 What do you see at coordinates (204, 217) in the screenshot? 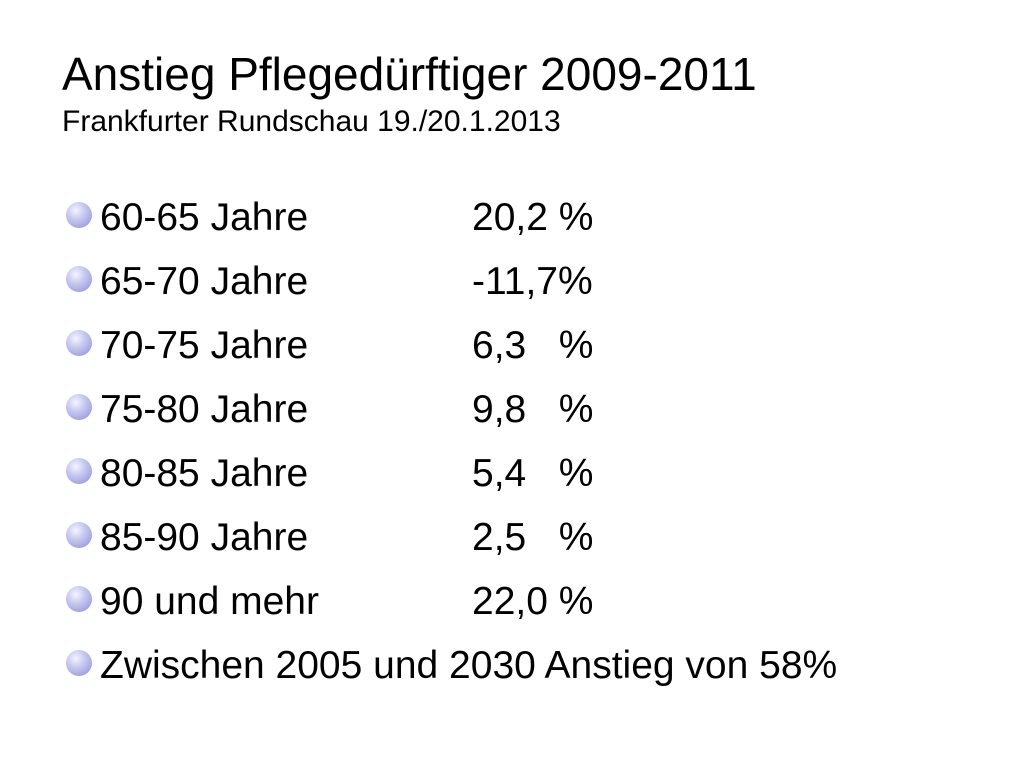
I see `age-group-label: 60-65 Jahre` at bounding box center [204, 217].